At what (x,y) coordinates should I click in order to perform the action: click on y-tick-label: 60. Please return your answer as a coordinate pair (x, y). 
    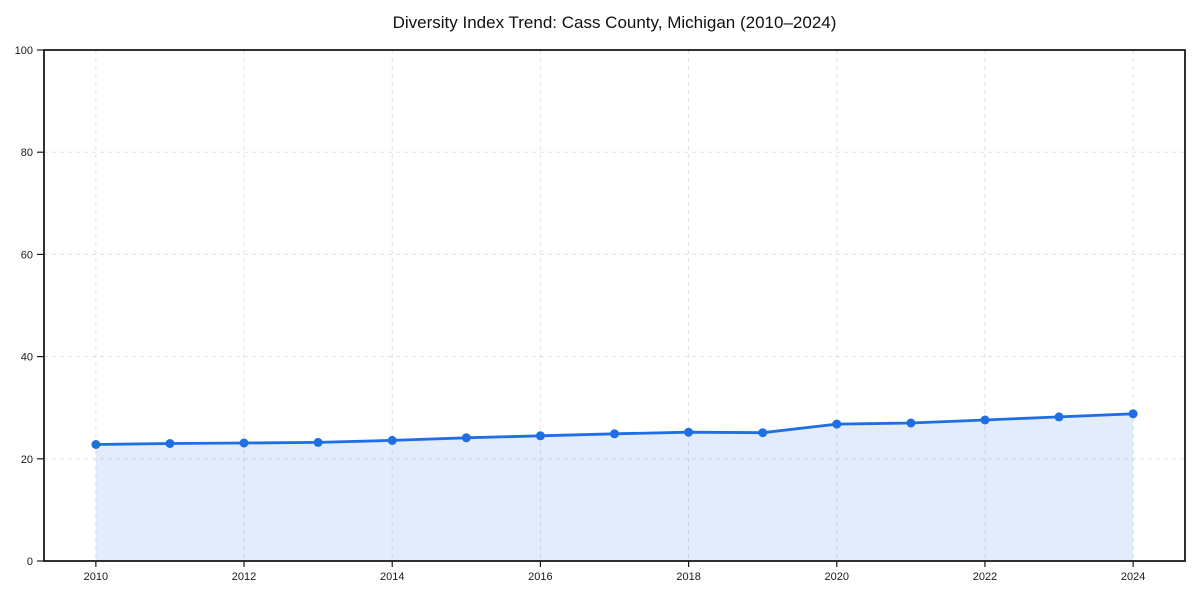
    Looking at the image, I should click on (27, 255).